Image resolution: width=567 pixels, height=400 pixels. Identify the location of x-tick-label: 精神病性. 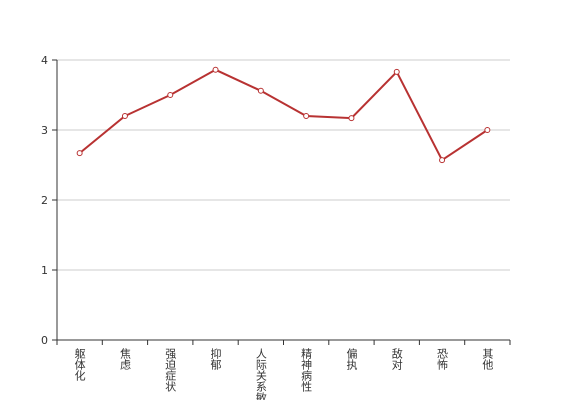
(306, 370).